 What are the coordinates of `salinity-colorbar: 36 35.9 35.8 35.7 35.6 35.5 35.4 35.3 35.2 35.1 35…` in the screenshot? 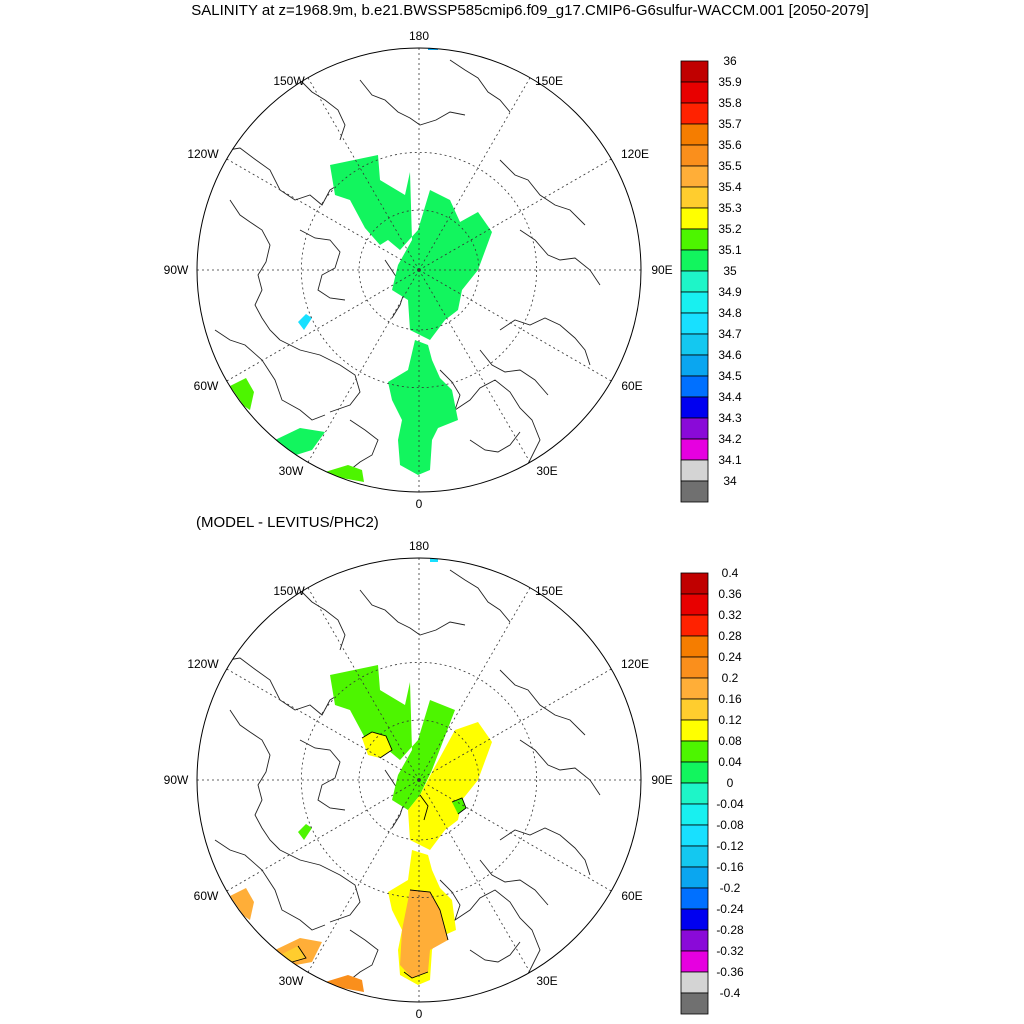 It's located at (711, 278).